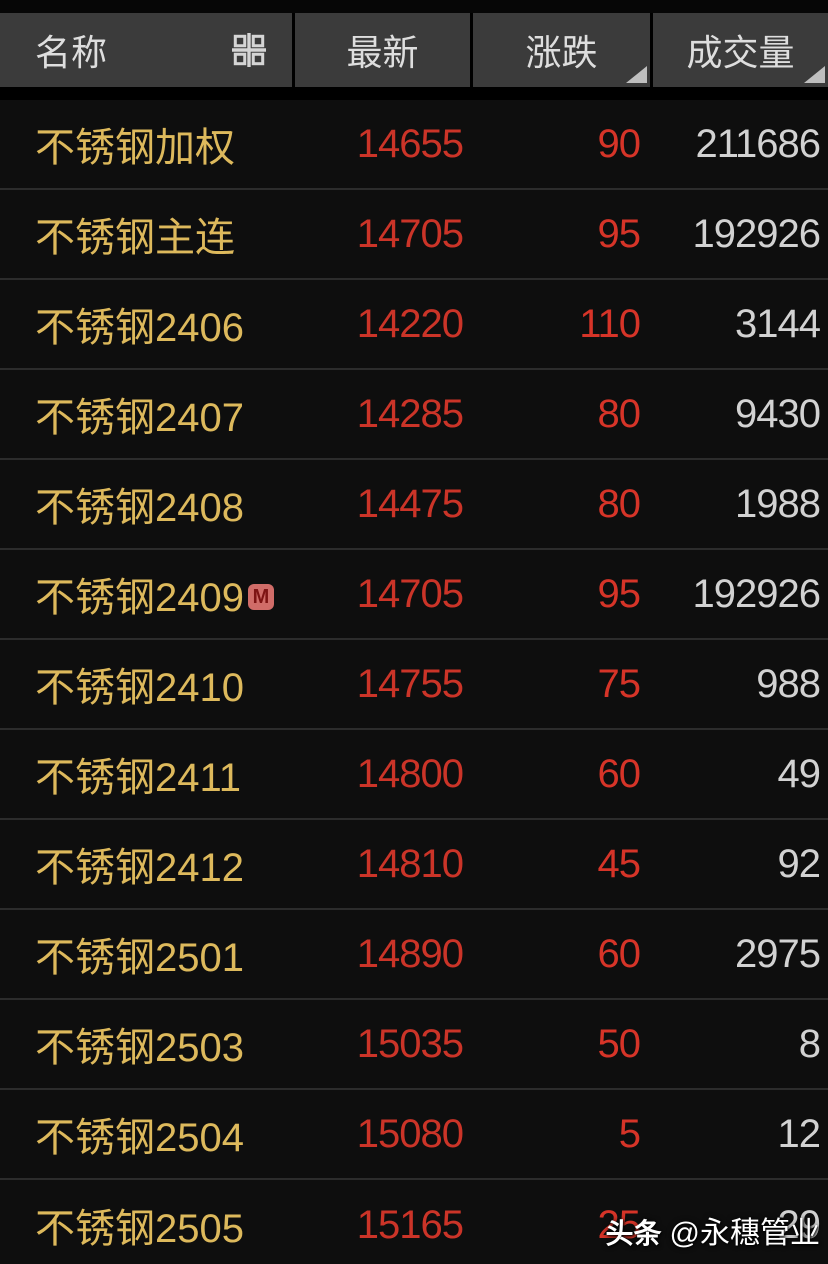 The width and height of the screenshot is (828, 1264). What do you see at coordinates (139, 418) in the screenshot?
I see `contract-name: 不锈钢2407` at bounding box center [139, 418].